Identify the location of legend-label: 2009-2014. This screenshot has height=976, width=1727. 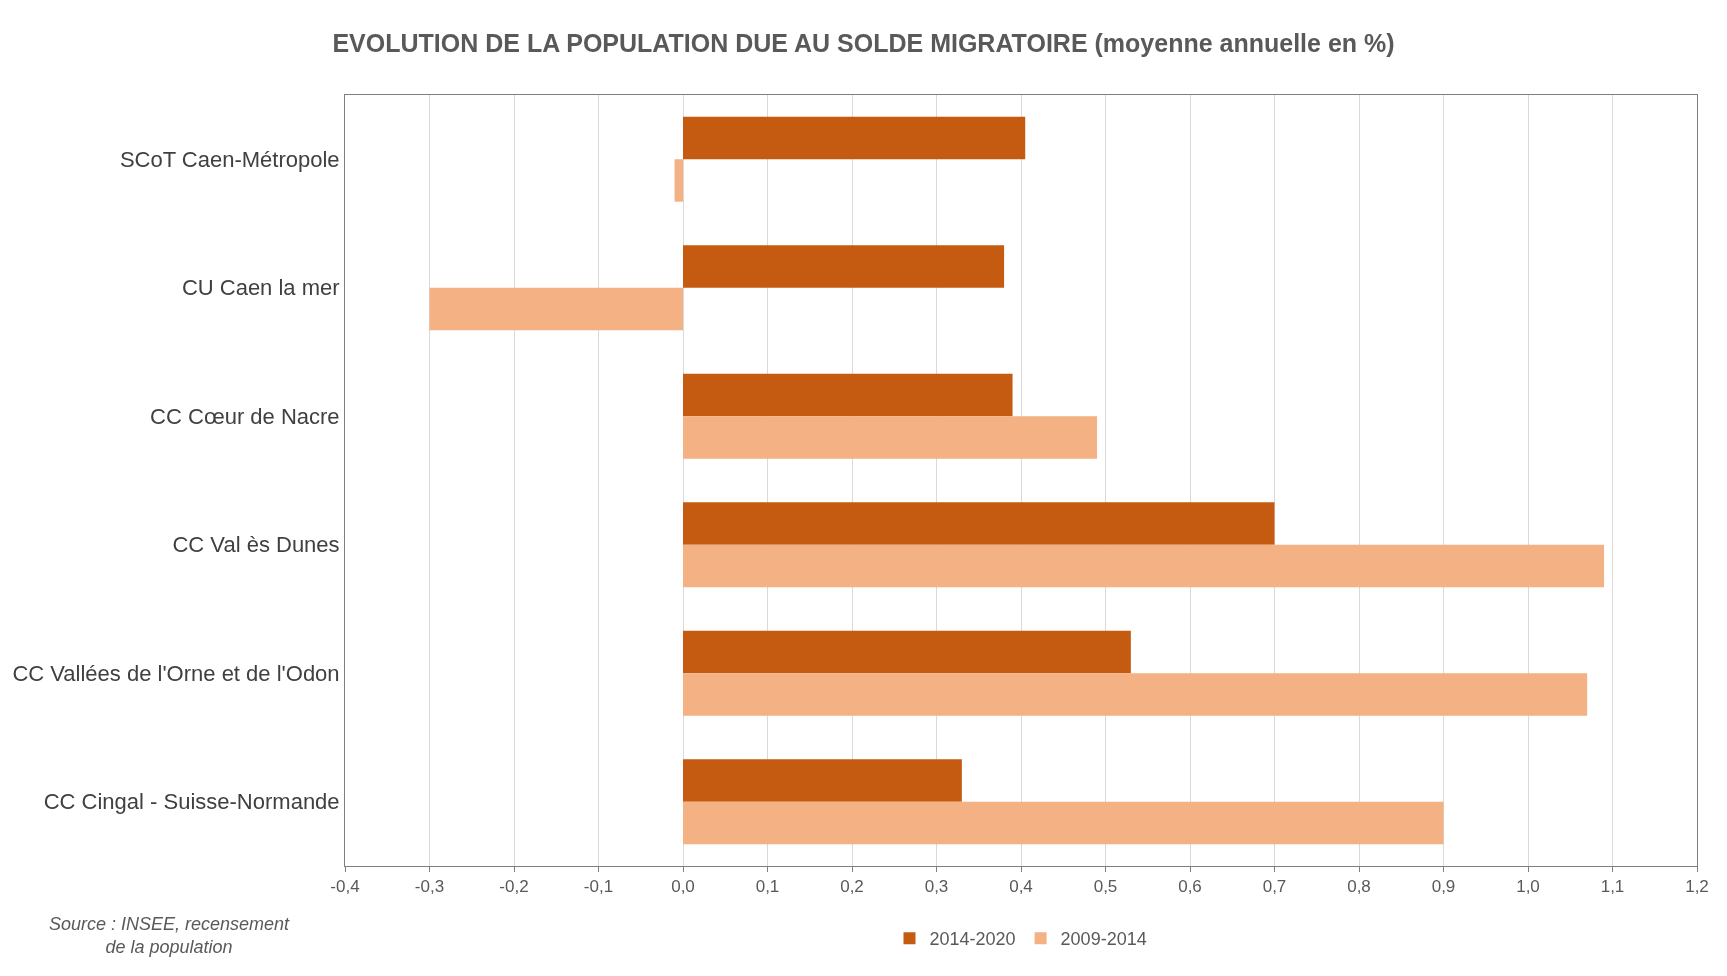
(1103, 939).